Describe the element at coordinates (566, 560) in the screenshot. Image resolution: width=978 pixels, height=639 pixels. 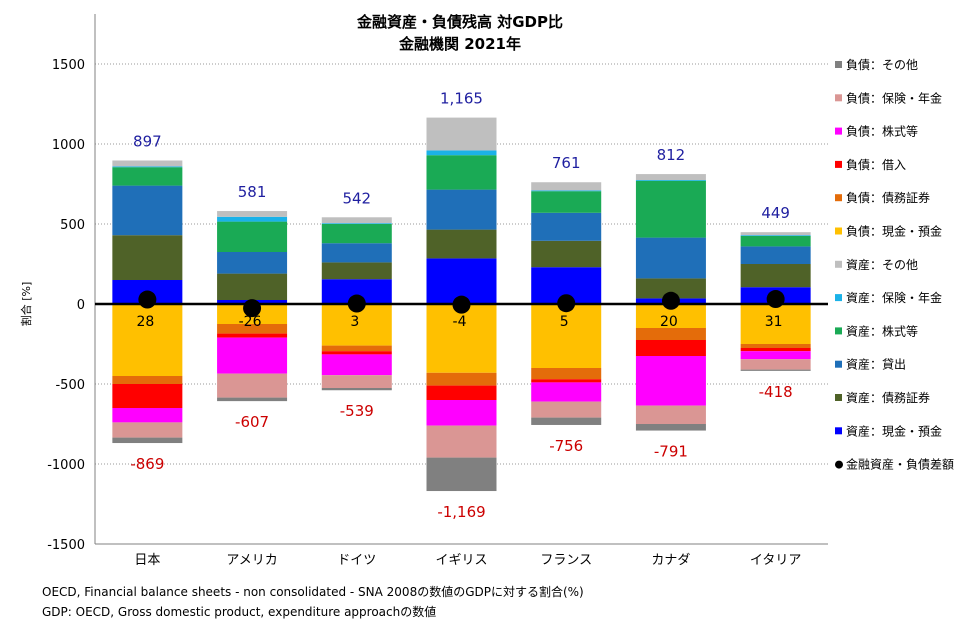
I see `x-tick-label: フランス` at that location.